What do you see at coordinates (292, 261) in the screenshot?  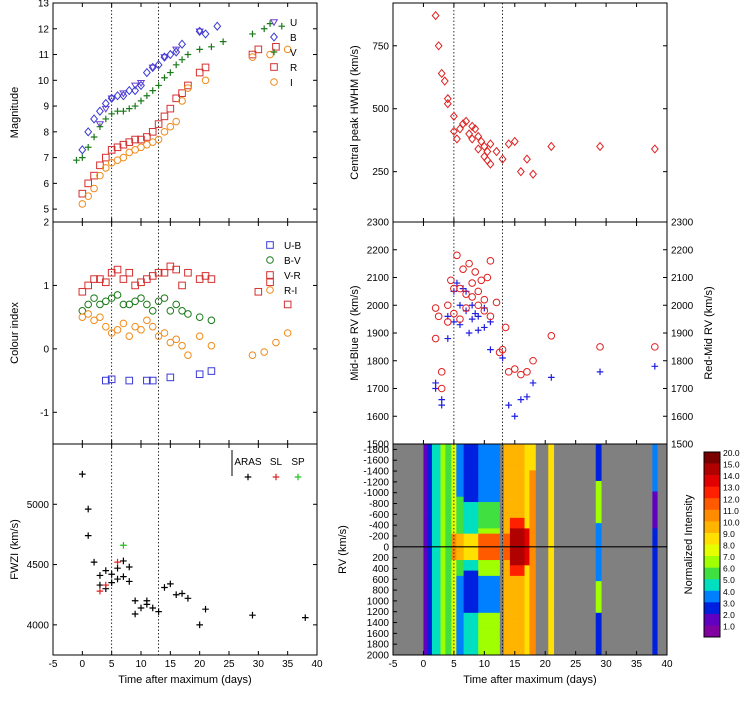 I see `legend-b-v-label: B-V` at bounding box center [292, 261].